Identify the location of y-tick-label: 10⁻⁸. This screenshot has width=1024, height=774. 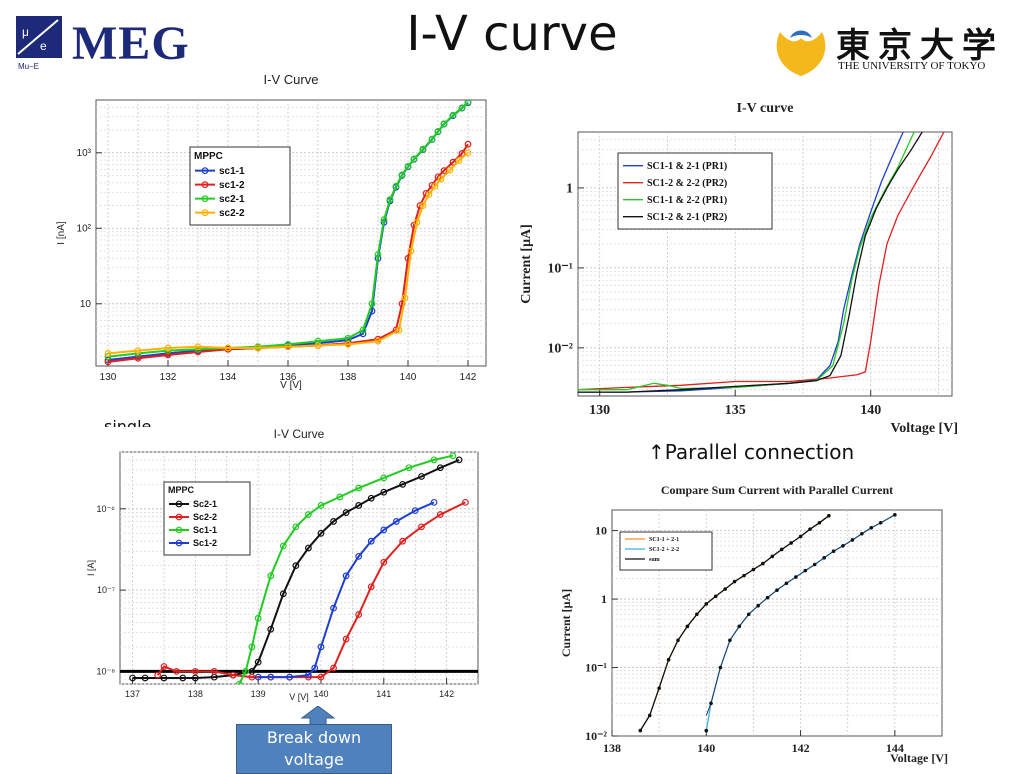
(105, 671).